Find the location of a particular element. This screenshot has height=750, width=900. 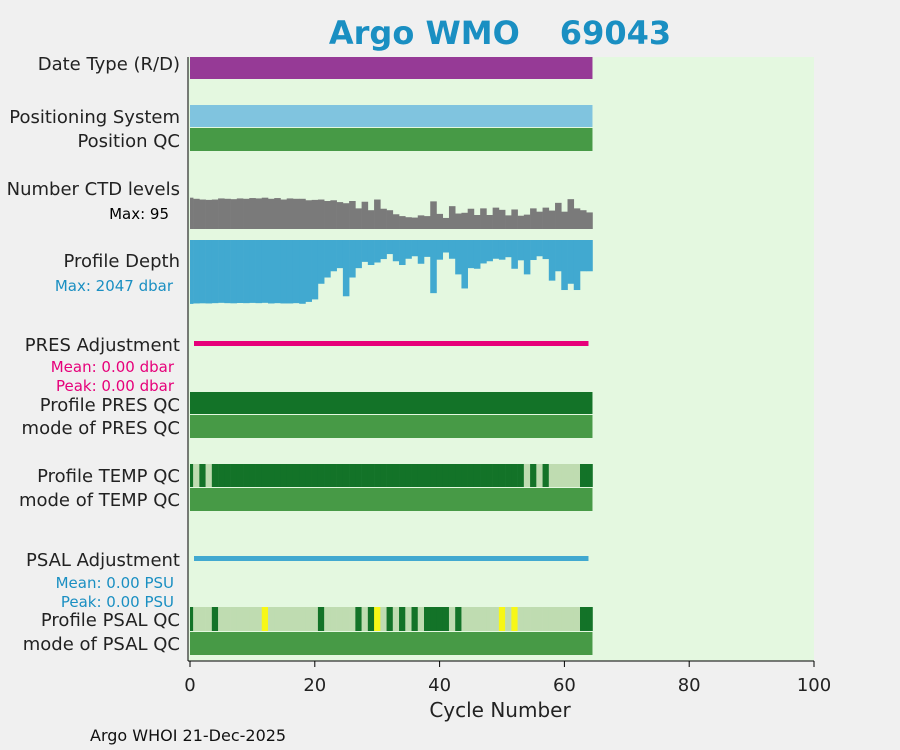

row-label-profile-pres-qc: Profile PRES QC is located at coordinates (110, 405).